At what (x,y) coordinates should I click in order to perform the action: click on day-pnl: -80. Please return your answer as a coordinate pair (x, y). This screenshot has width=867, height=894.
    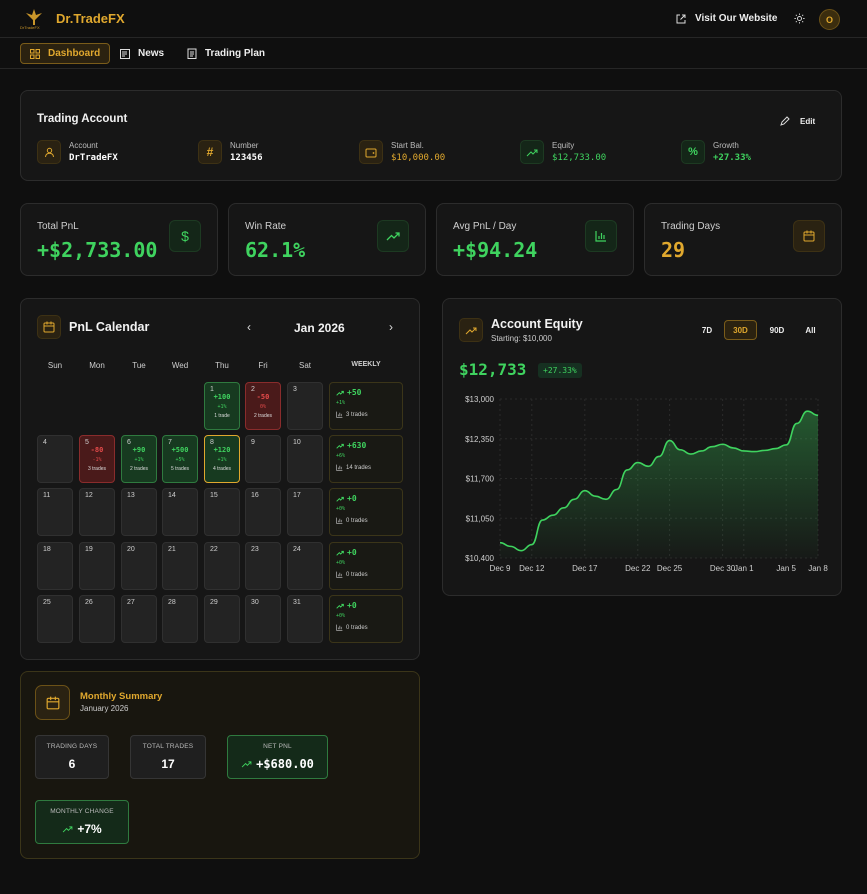
    Looking at the image, I should click on (97, 450).